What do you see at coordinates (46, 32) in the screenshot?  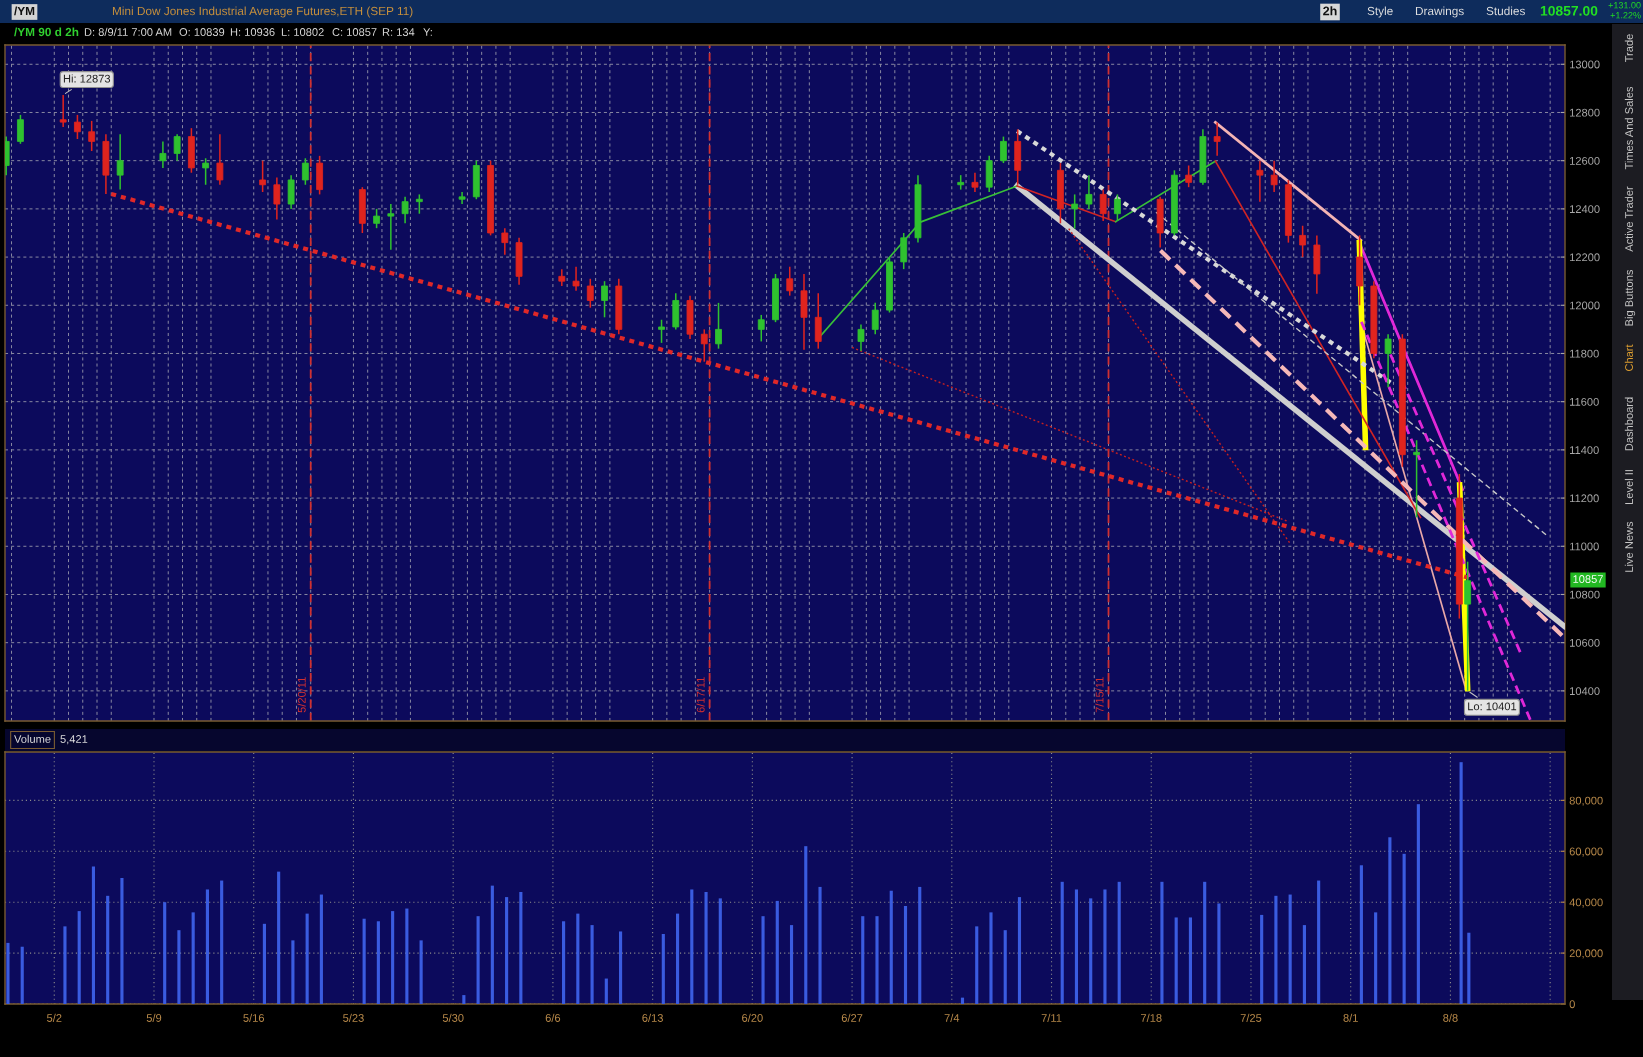 I see `text: /YM 90 d 2h` at bounding box center [46, 32].